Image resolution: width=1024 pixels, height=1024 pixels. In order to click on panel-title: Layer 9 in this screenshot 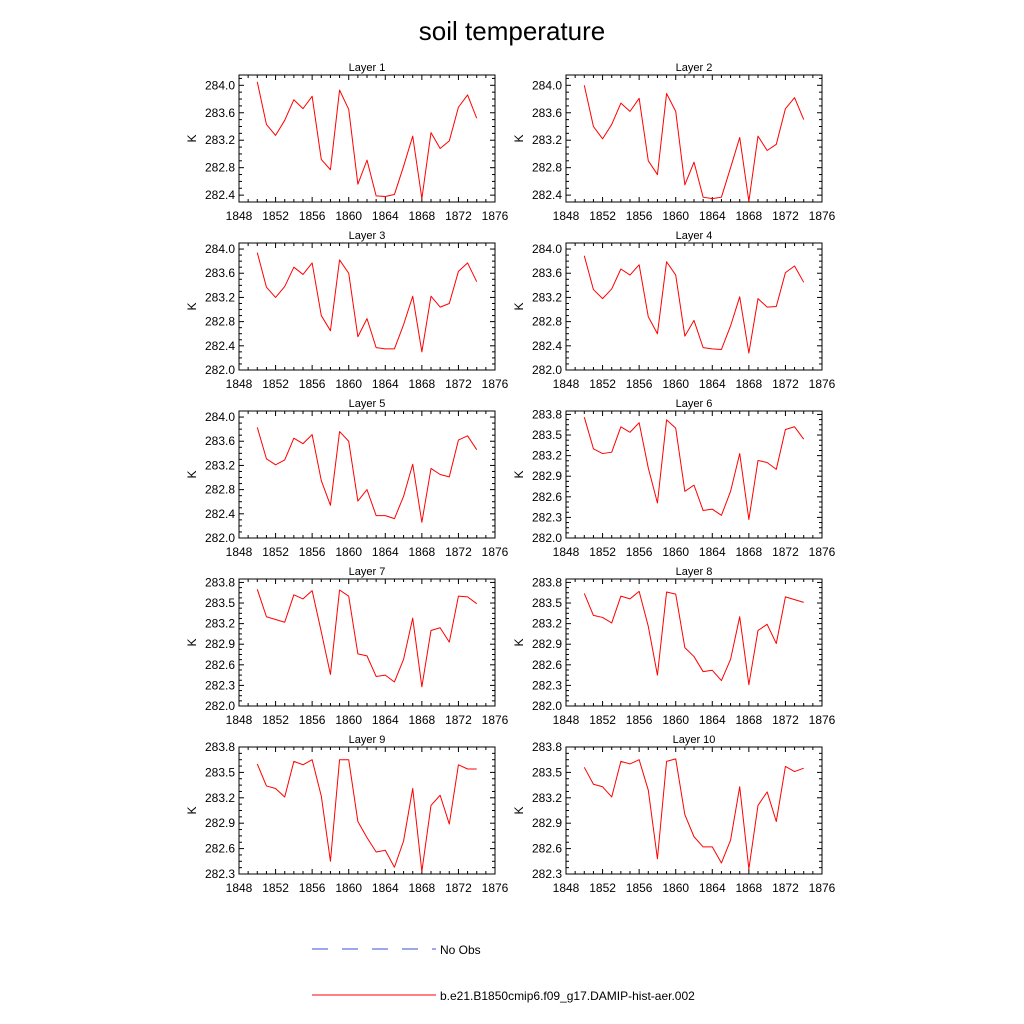, I will do `click(367, 740)`.